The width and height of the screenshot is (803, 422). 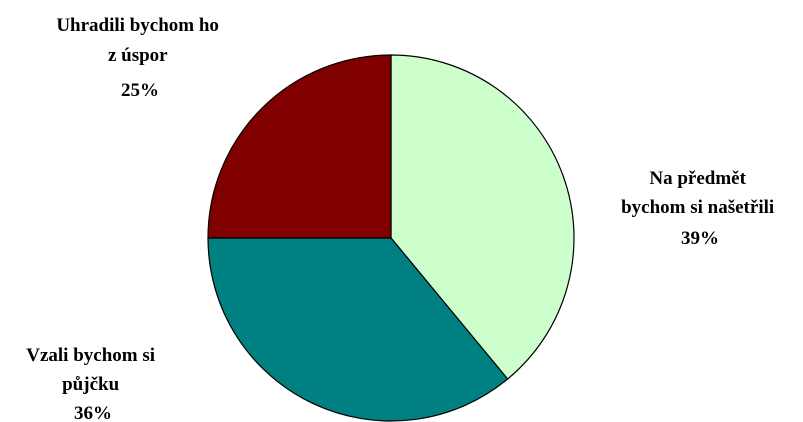 What do you see at coordinates (90, 384) in the screenshot?
I see `slice-label-2-line-2: půjčku` at bounding box center [90, 384].